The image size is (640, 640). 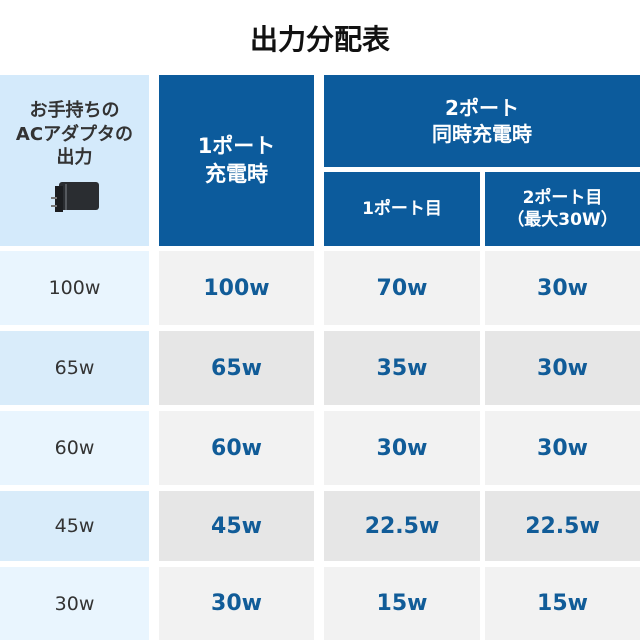 I want to click on table-cell-port1: 35w, so click(x=402, y=368).